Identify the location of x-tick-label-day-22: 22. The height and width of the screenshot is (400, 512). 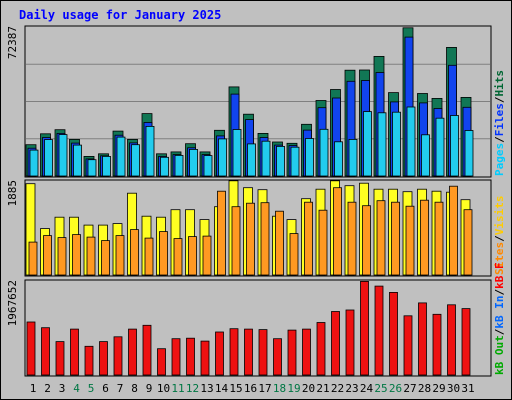
(337, 388).